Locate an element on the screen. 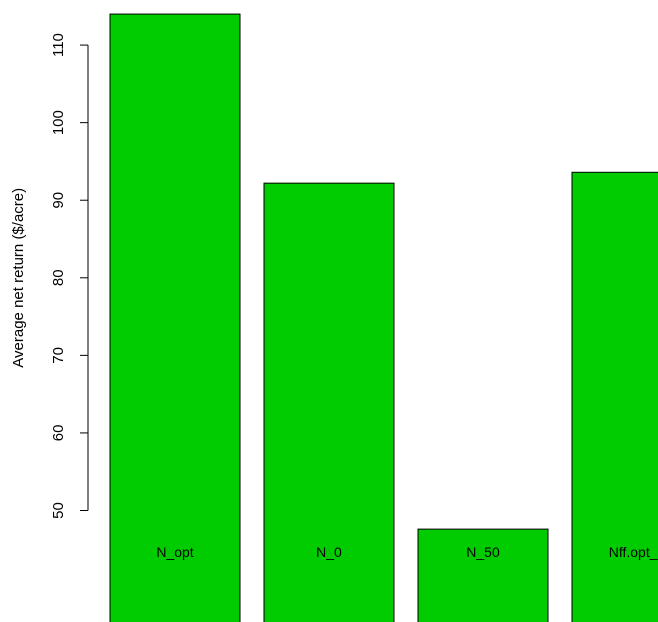  bar-category-label: Nff.opt_1 is located at coordinates (633, 552).